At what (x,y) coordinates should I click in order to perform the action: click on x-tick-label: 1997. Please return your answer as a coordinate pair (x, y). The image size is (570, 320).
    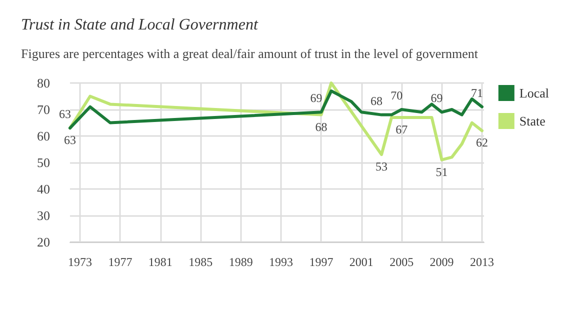
    Looking at the image, I should click on (321, 262).